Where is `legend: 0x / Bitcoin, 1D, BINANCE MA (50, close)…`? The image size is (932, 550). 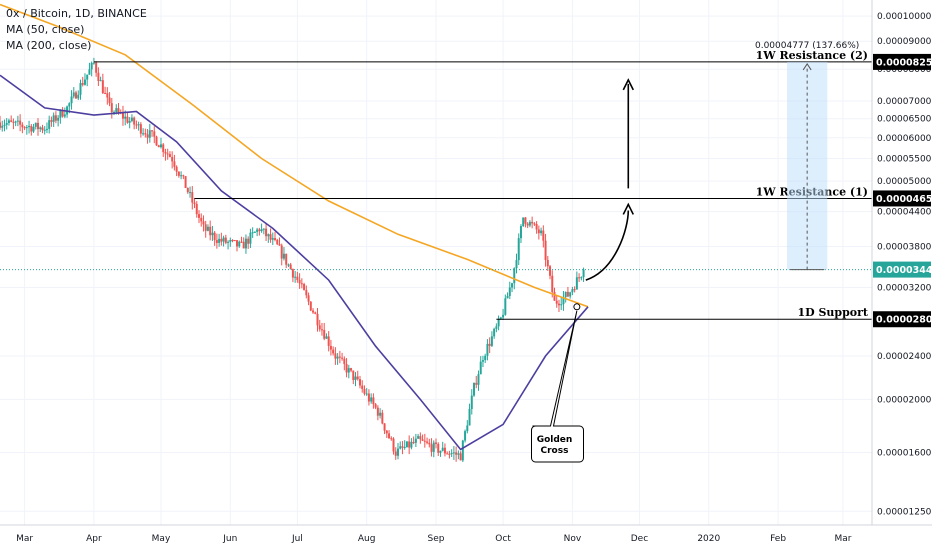
legend: 0x / Bitcoin, 1D, BINANCE MA (50, close)… is located at coordinates (76, 30).